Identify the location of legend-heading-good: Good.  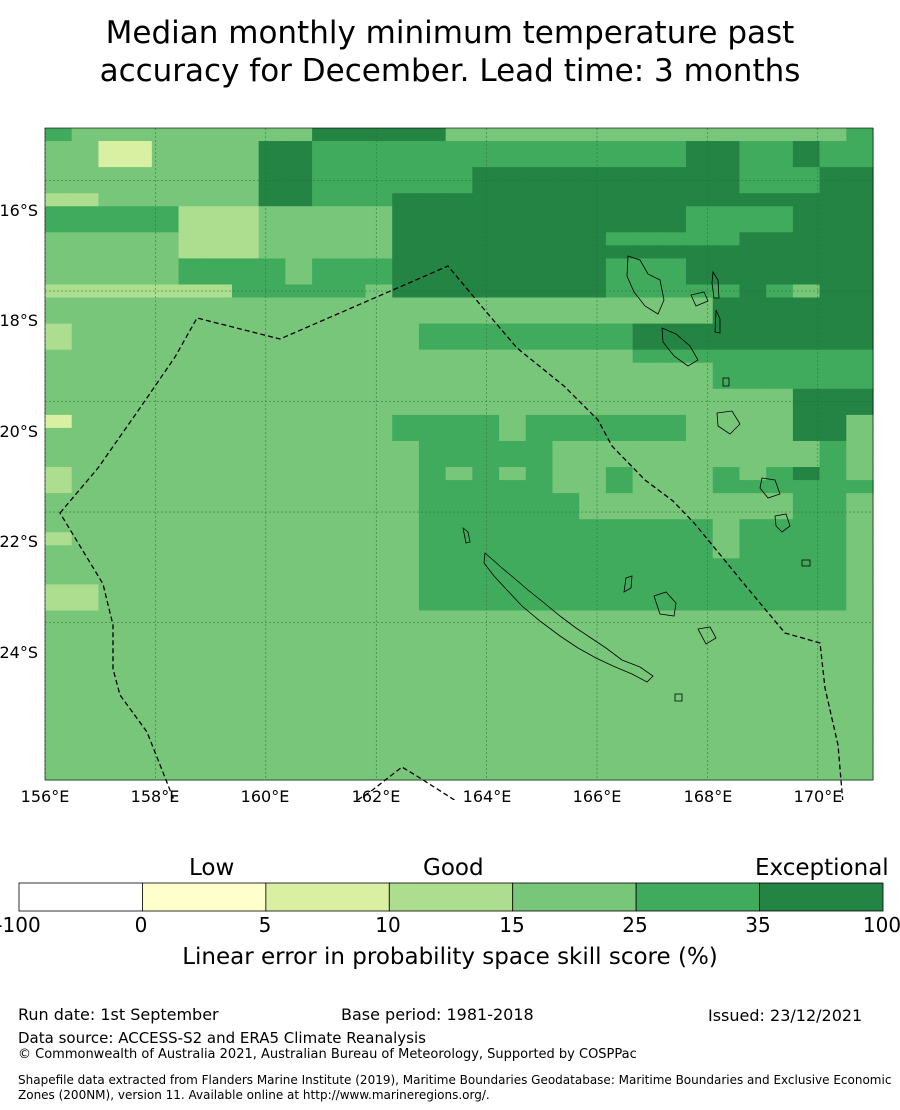
(453, 868).